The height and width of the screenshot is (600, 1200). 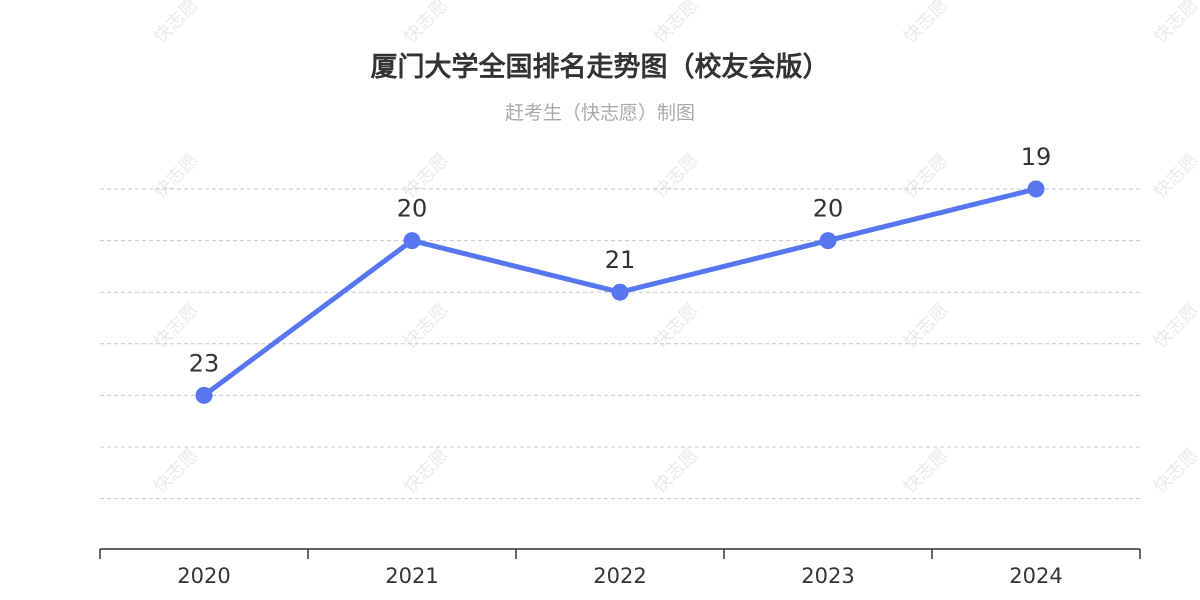 I want to click on x-tick-label: 2022, so click(x=619, y=576).